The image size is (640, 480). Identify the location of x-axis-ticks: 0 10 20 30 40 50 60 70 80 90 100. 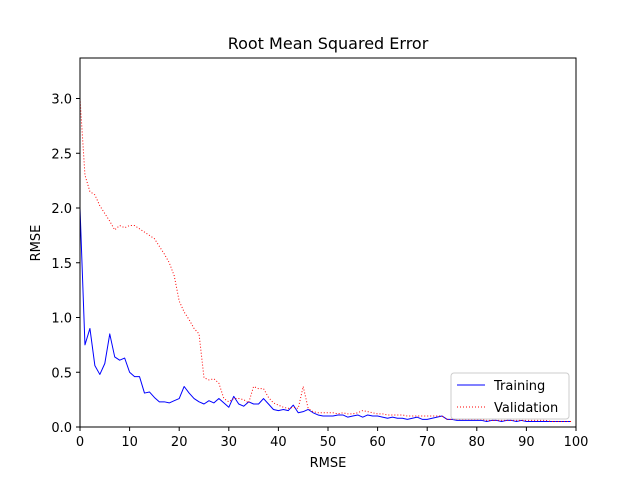
(332, 438).